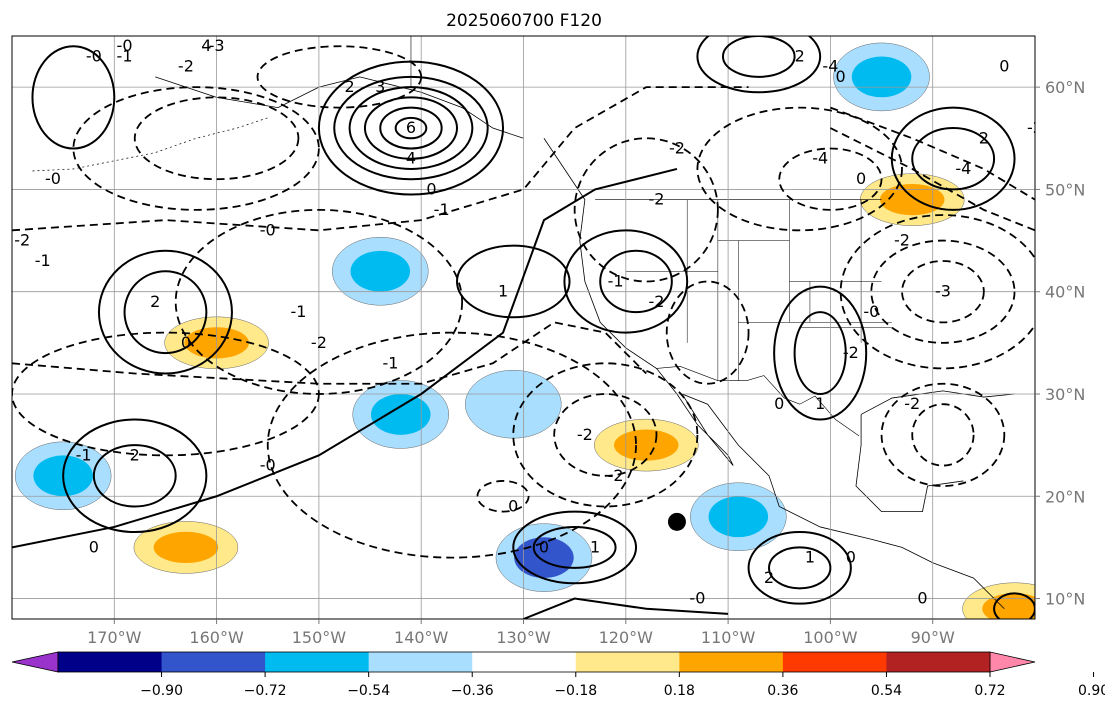 This screenshot has width=1105, height=712. Describe the element at coordinates (523, 637) in the screenshot. I see `x-tick-label: 130°W` at that location.